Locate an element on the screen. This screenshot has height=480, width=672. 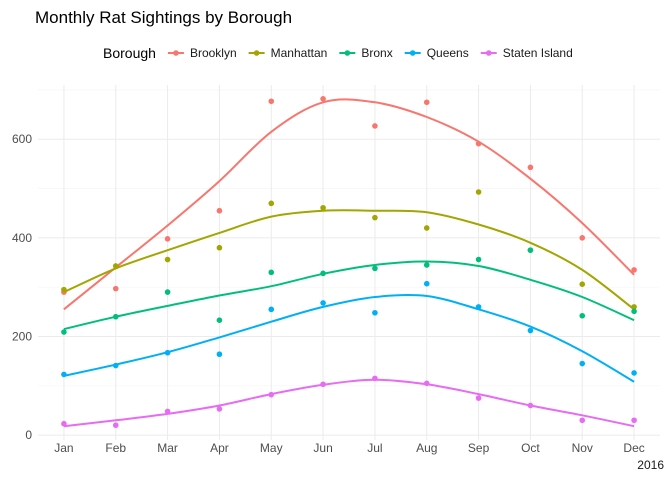
x-tick-label: Nov is located at coordinates (582, 448).